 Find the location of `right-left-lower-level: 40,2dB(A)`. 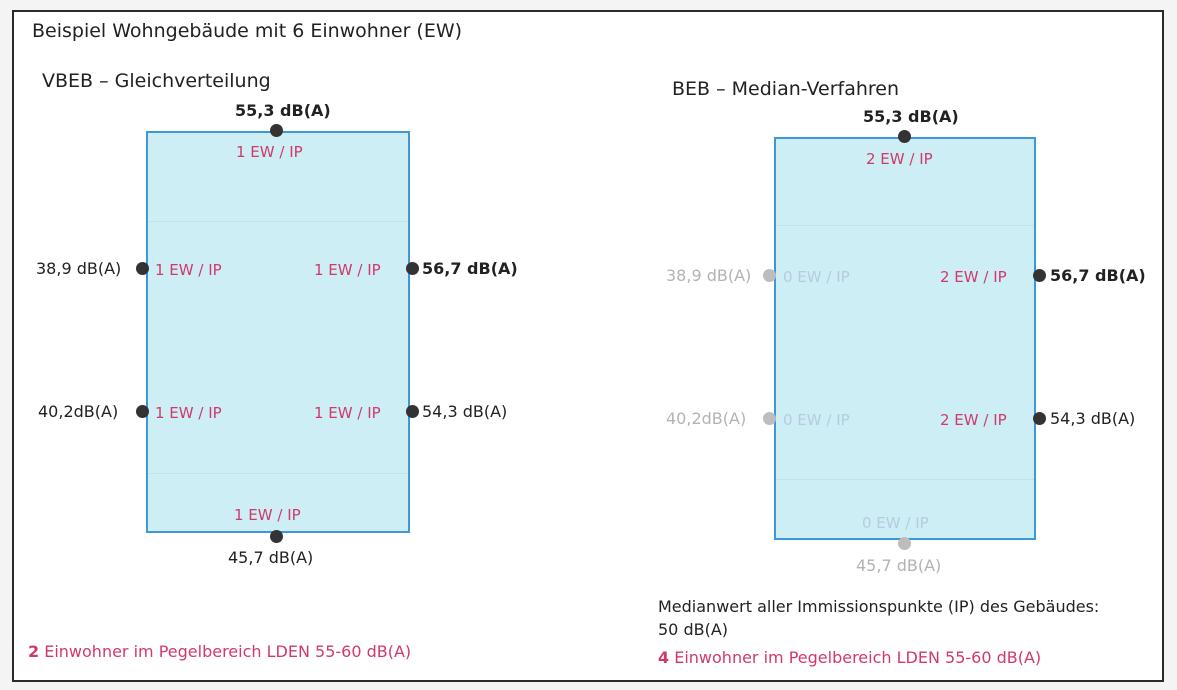

right-left-lower-level: 40,2dB(A) is located at coordinates (706, 418).